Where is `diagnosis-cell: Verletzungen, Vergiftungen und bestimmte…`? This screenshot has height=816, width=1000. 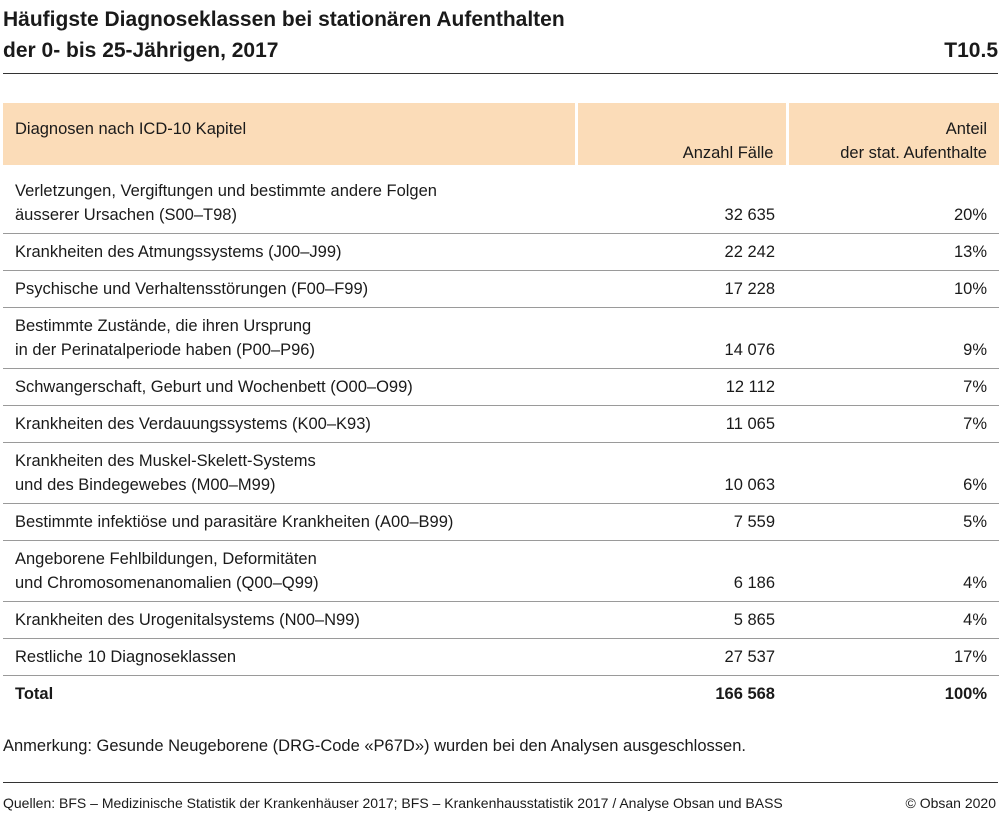
diagnosis-cell: Verletzungen, Vergiftungen und bestimmte… is located at coordinates (289, 199).